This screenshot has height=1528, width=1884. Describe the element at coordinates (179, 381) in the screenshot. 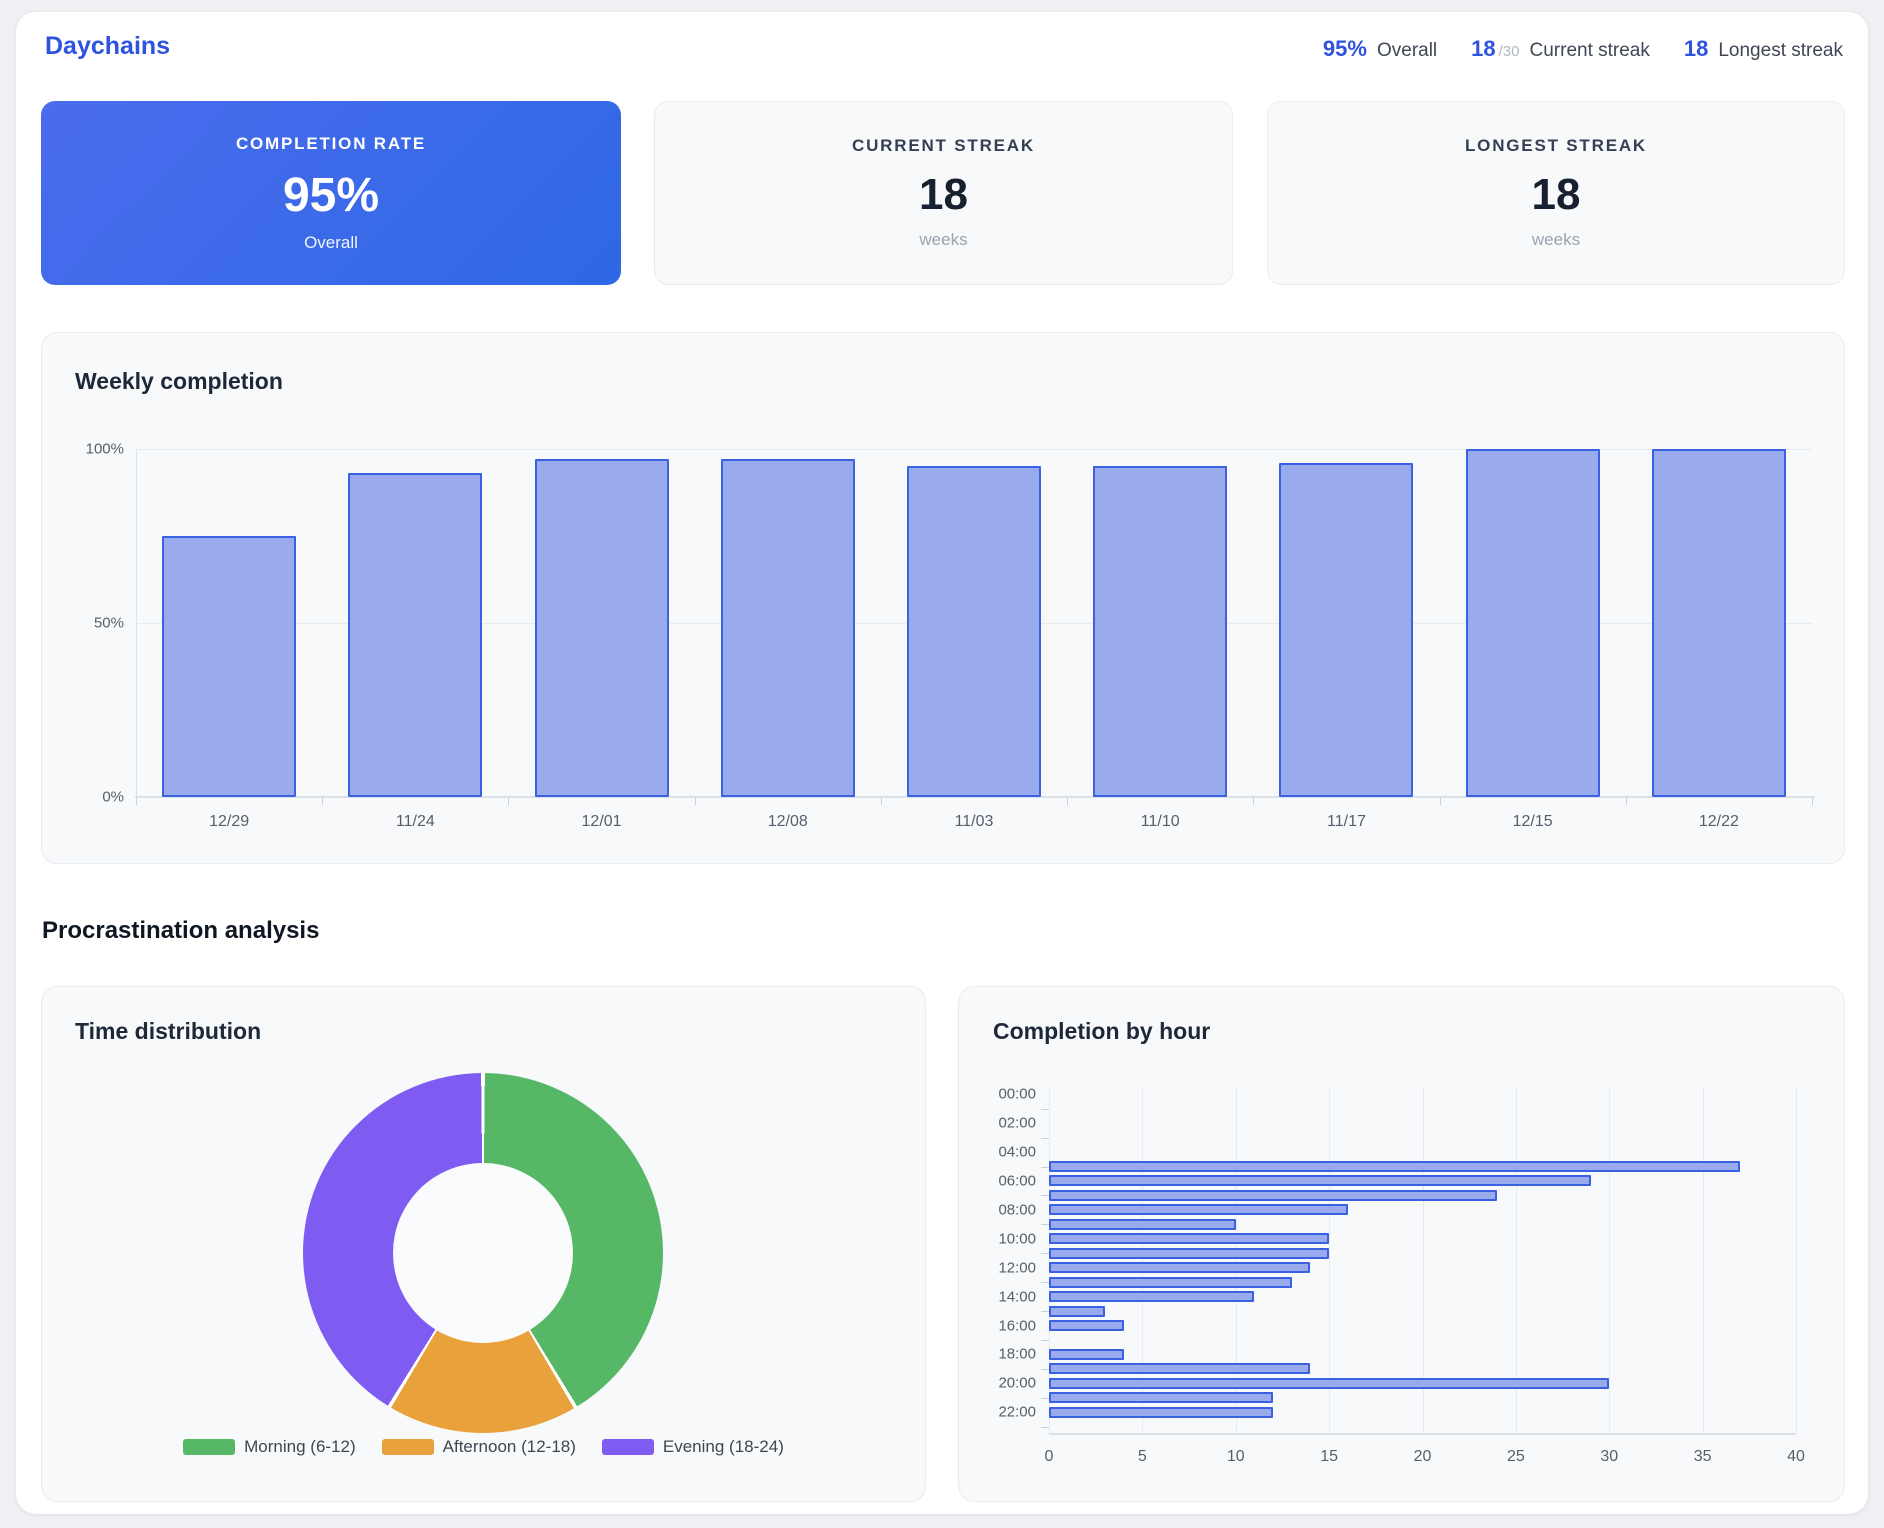

I see `weekly-completion-title: Weekly completion` at that location.